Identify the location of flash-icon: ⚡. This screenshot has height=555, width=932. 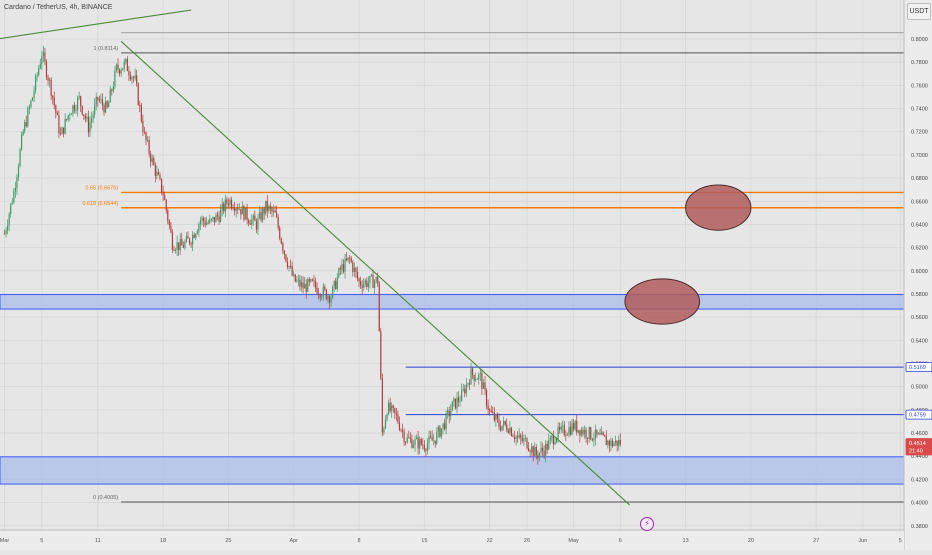
(647, 524).